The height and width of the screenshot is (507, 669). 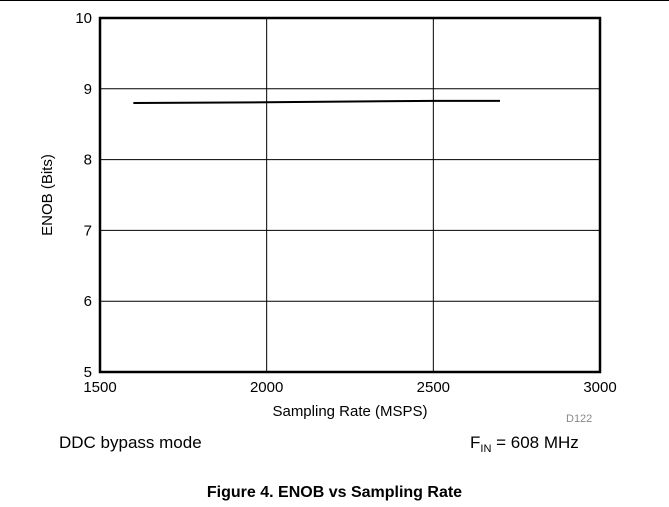 What do you see at coordinates (486, 449) in the screenshot?
I see `fin-subscript: IN` at bounding box center [486, 449].